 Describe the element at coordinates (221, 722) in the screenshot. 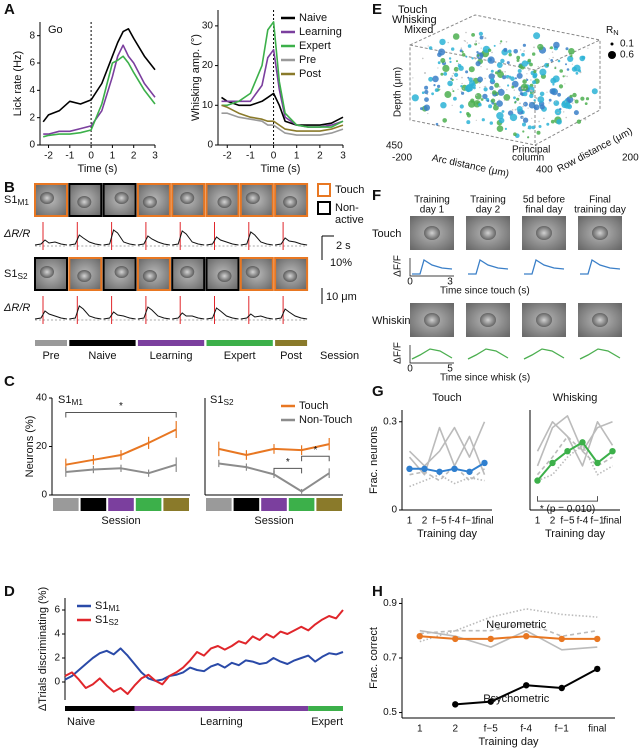

I see `phase-label: Learning` at that location.